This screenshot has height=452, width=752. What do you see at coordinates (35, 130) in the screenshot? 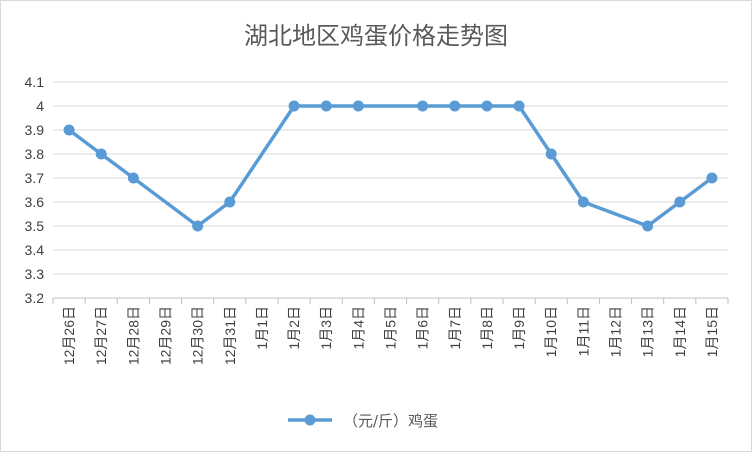
I see `y-tick-label: 3.9` at bounding box center [35, 130].